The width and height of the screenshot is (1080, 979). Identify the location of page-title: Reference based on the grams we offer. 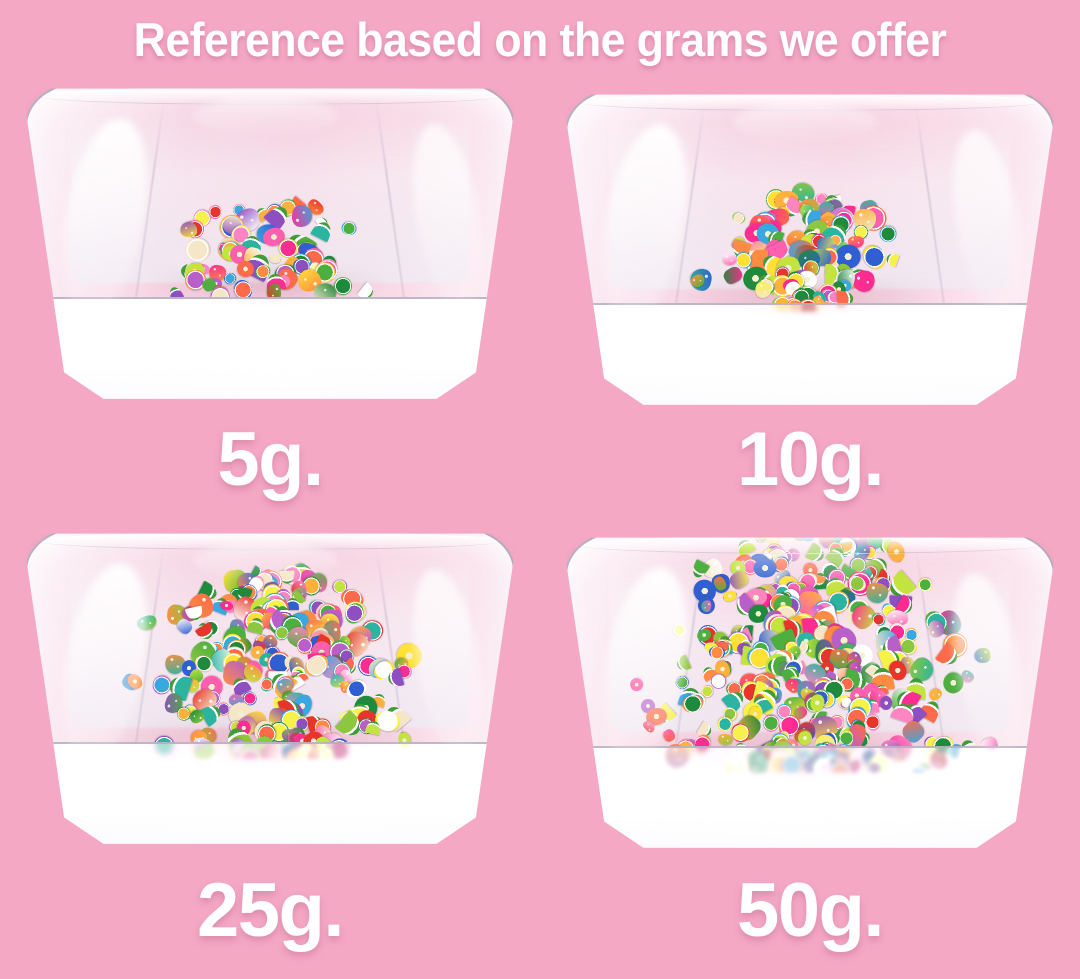
(540, 39).